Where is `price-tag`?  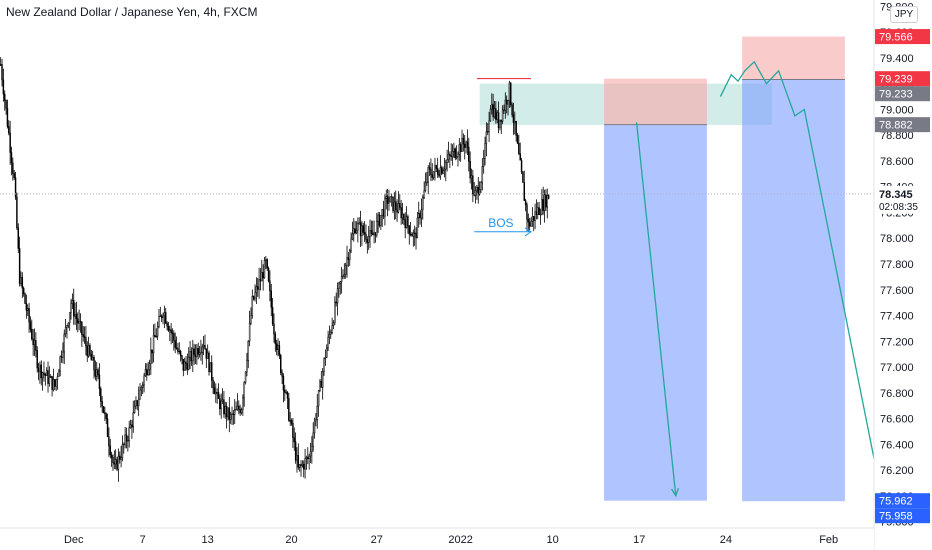 price-tag is located at coordinates (902, 125).